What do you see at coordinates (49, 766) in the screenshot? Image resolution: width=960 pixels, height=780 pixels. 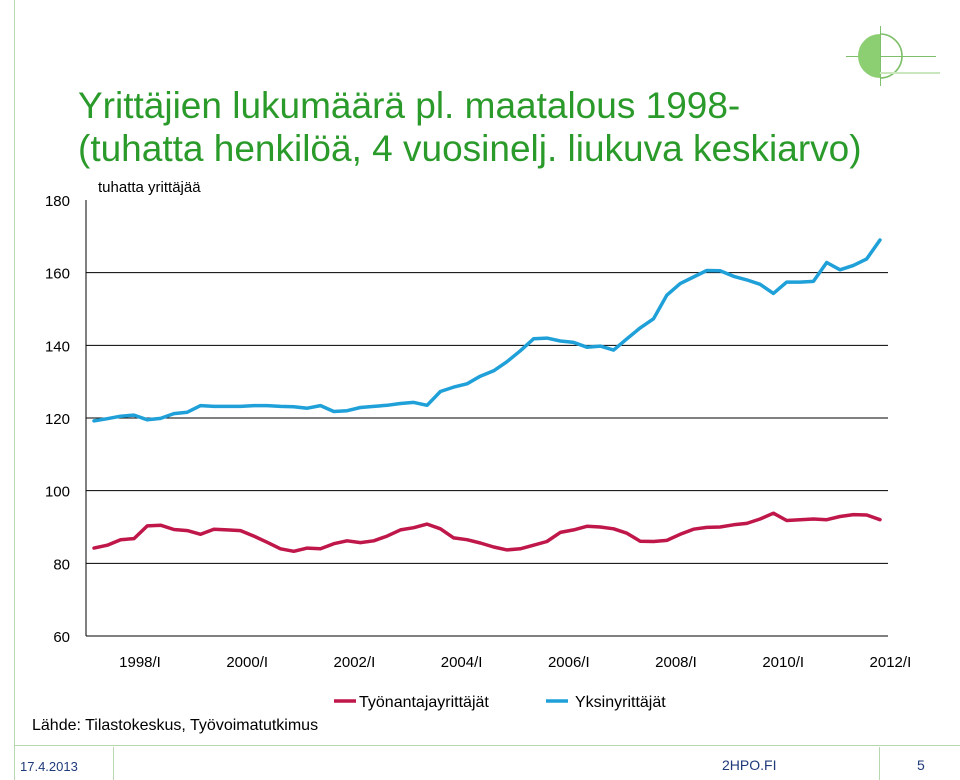 I see `footer-date: 17.4.2013` at bounding box center [49, 766].